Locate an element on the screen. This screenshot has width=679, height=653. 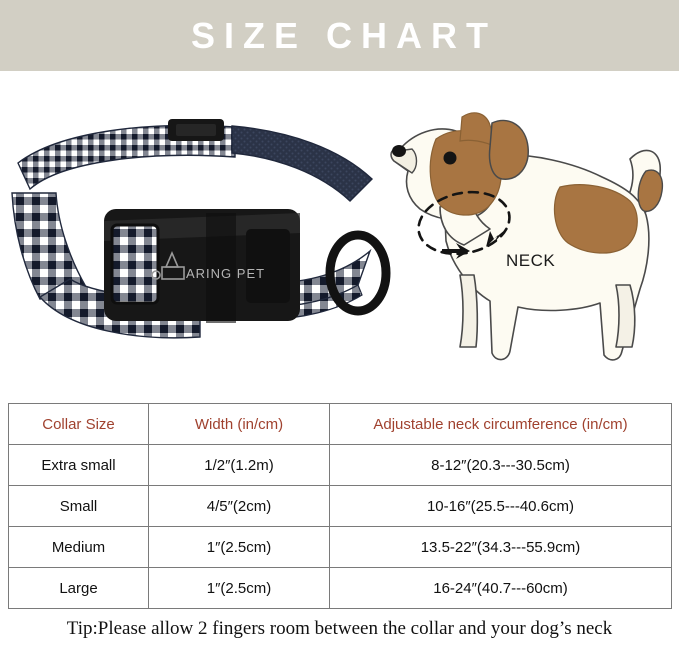
cell-collar-size: Extra small is located at coordinates (78, 465).